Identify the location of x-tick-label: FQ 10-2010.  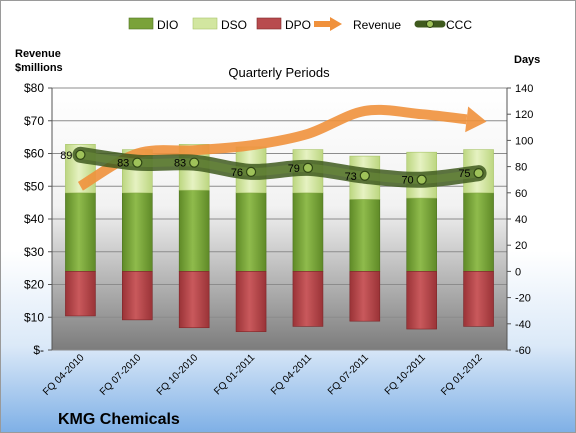
(178, 375).